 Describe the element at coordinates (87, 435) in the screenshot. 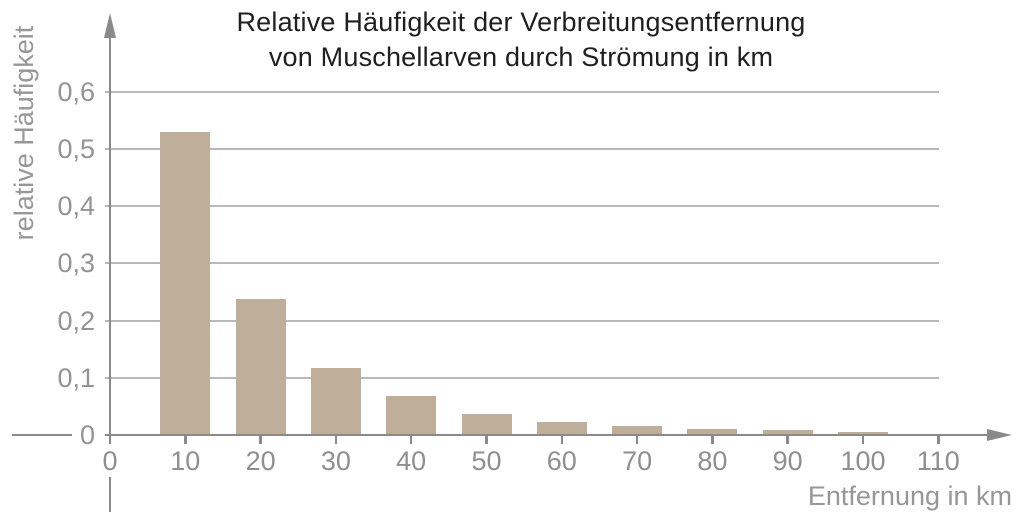

I see `y-tick-label: 0` at that location.